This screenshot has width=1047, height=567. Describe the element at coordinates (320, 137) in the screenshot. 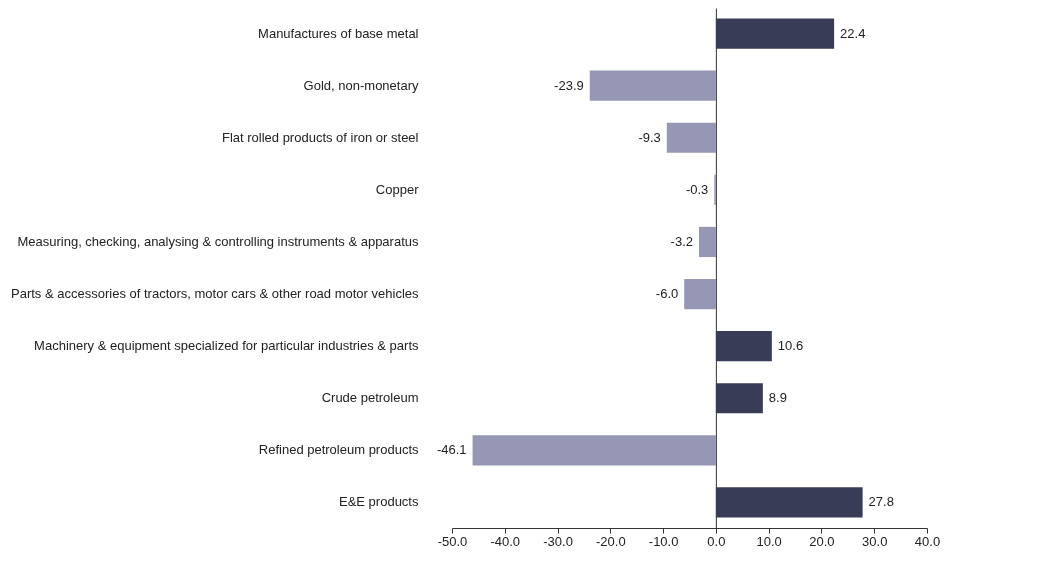

I see `y-tick-label: Flat rolled products of iron or steel` at that location.